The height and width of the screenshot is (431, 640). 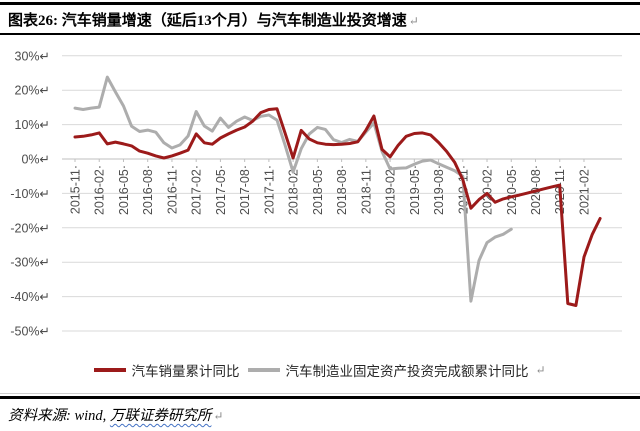 What do you see at coordinates (110, 370) in the screenshot?
I see `sales-line-swatch` at bounding box center [110, 370].